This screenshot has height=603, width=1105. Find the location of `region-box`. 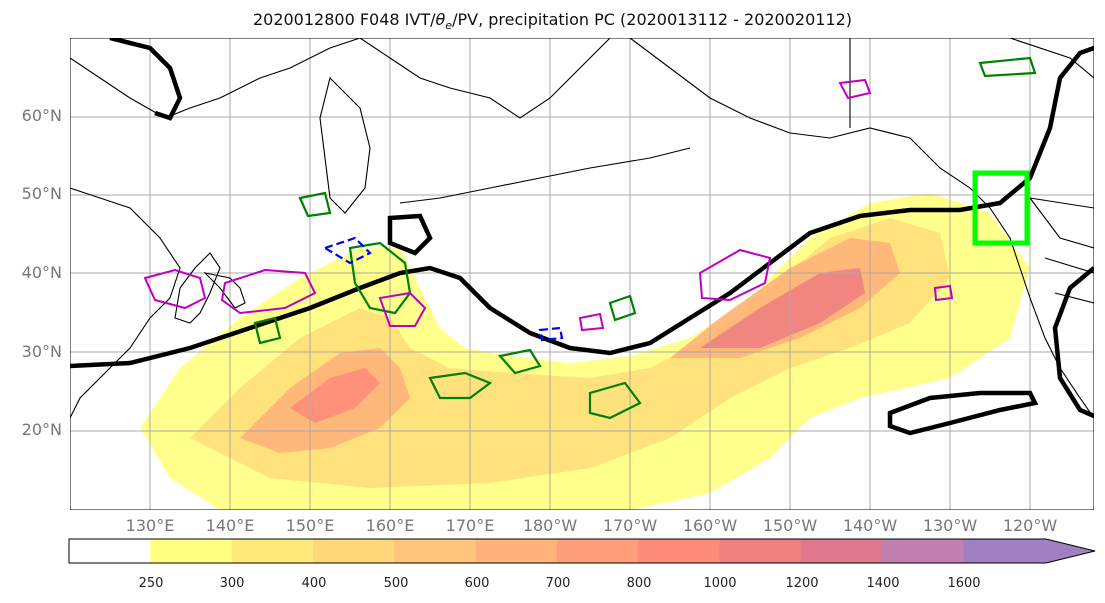

region-box is located at coordinates (1001, 208).